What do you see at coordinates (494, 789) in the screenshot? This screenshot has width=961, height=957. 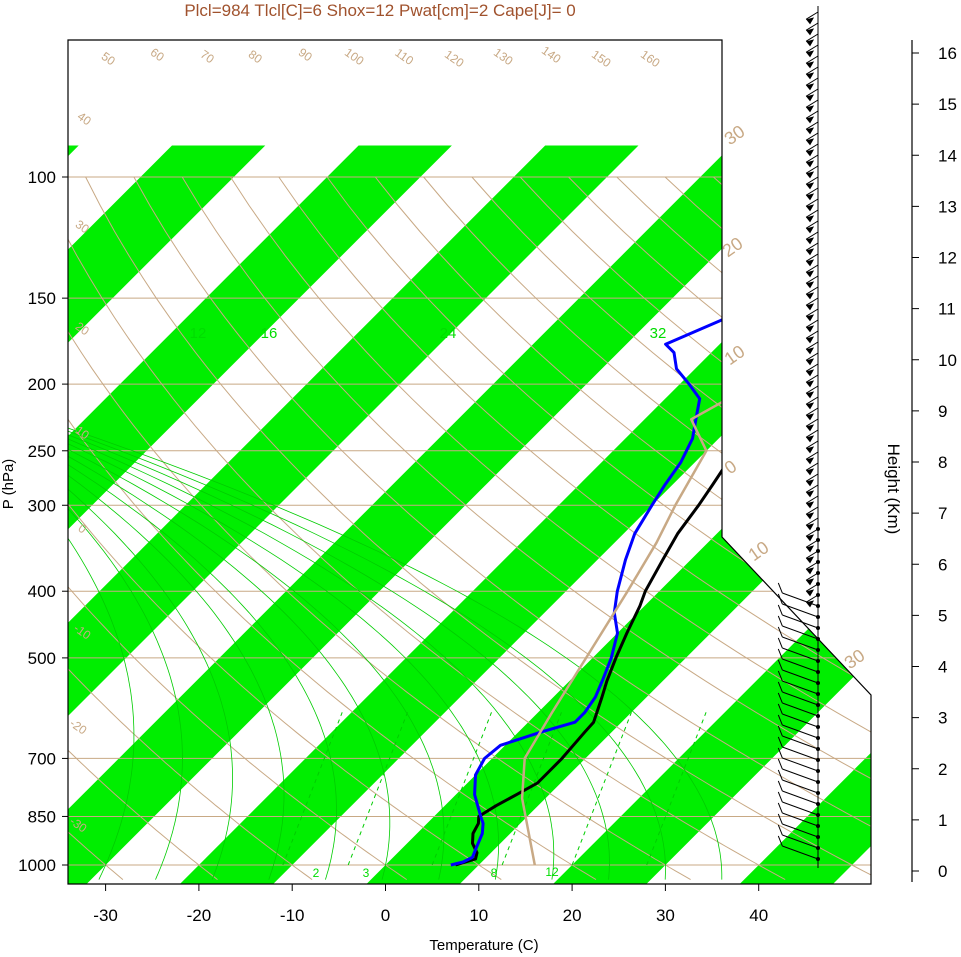 I see `mixing-ratio-lines` at bounding box center [494, 789].